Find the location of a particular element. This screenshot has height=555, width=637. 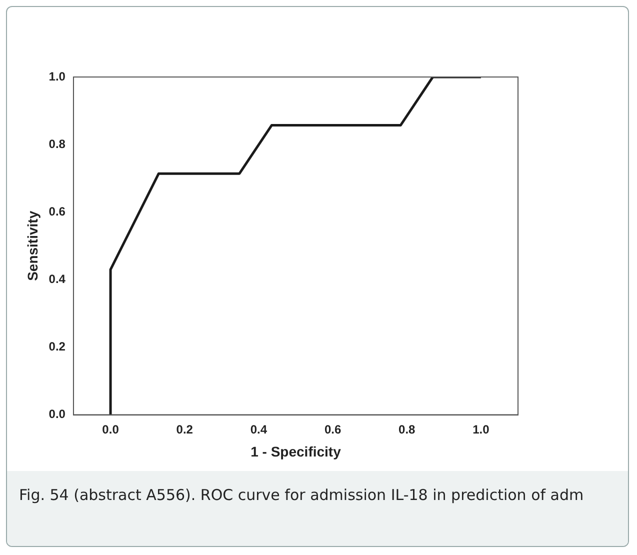

caption: Fig. 54 (abstract A556). ROC curve for admission IL-18 in prediction of adm is located at coordinates (302, 495).